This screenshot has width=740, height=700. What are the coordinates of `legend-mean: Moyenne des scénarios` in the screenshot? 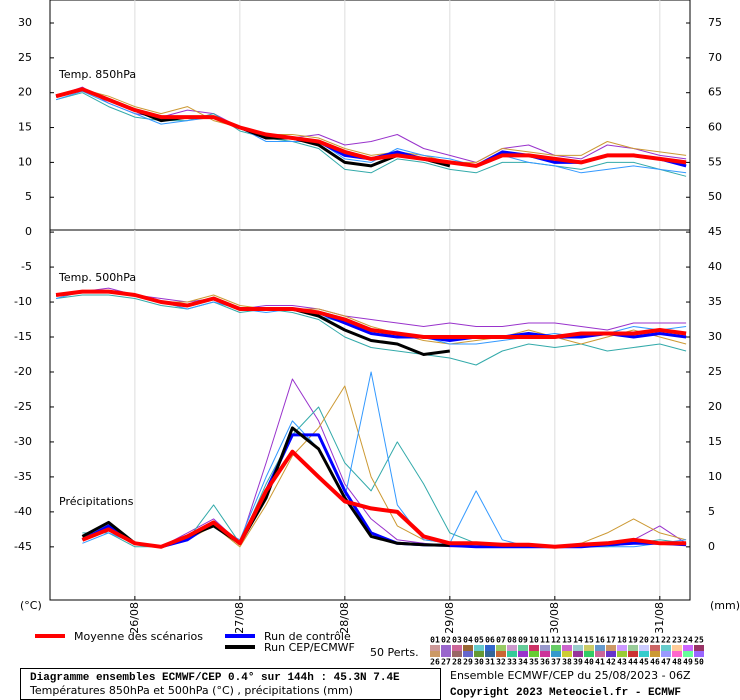 It's located at (138, 636).